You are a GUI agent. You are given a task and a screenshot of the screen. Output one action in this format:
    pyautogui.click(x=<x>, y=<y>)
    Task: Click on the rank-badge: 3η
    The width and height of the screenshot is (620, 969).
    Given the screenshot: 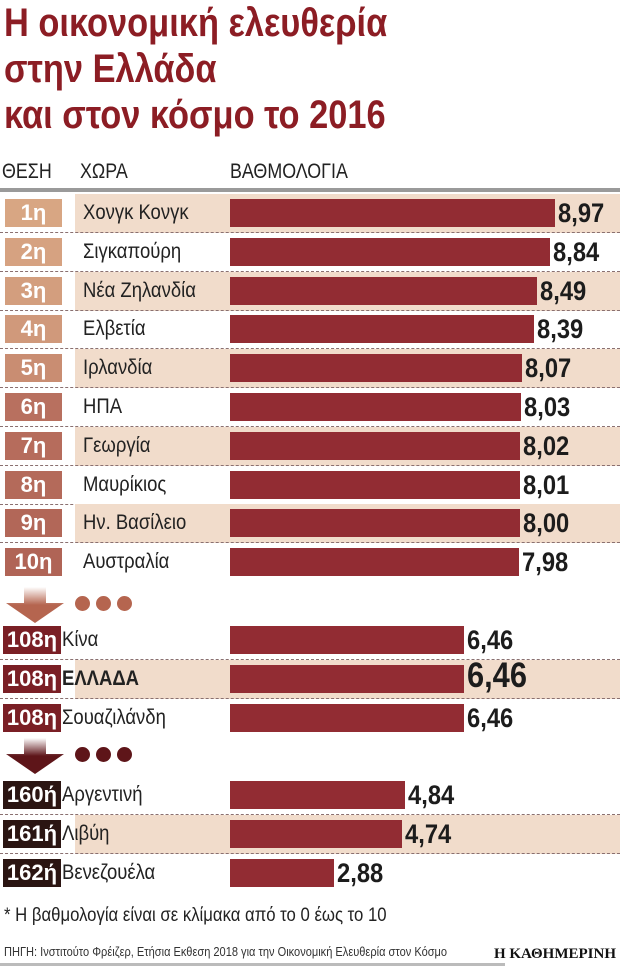 What is the action you would take?
    pyautogui.click(x=33, y=290)
    